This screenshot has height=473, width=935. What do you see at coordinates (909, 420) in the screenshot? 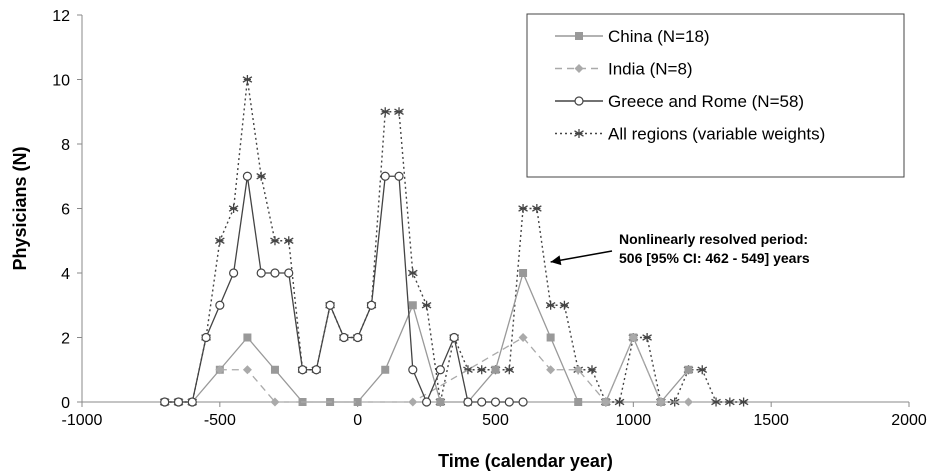
I see `x-tick-label: 2000` at bounding box center [909, 420].